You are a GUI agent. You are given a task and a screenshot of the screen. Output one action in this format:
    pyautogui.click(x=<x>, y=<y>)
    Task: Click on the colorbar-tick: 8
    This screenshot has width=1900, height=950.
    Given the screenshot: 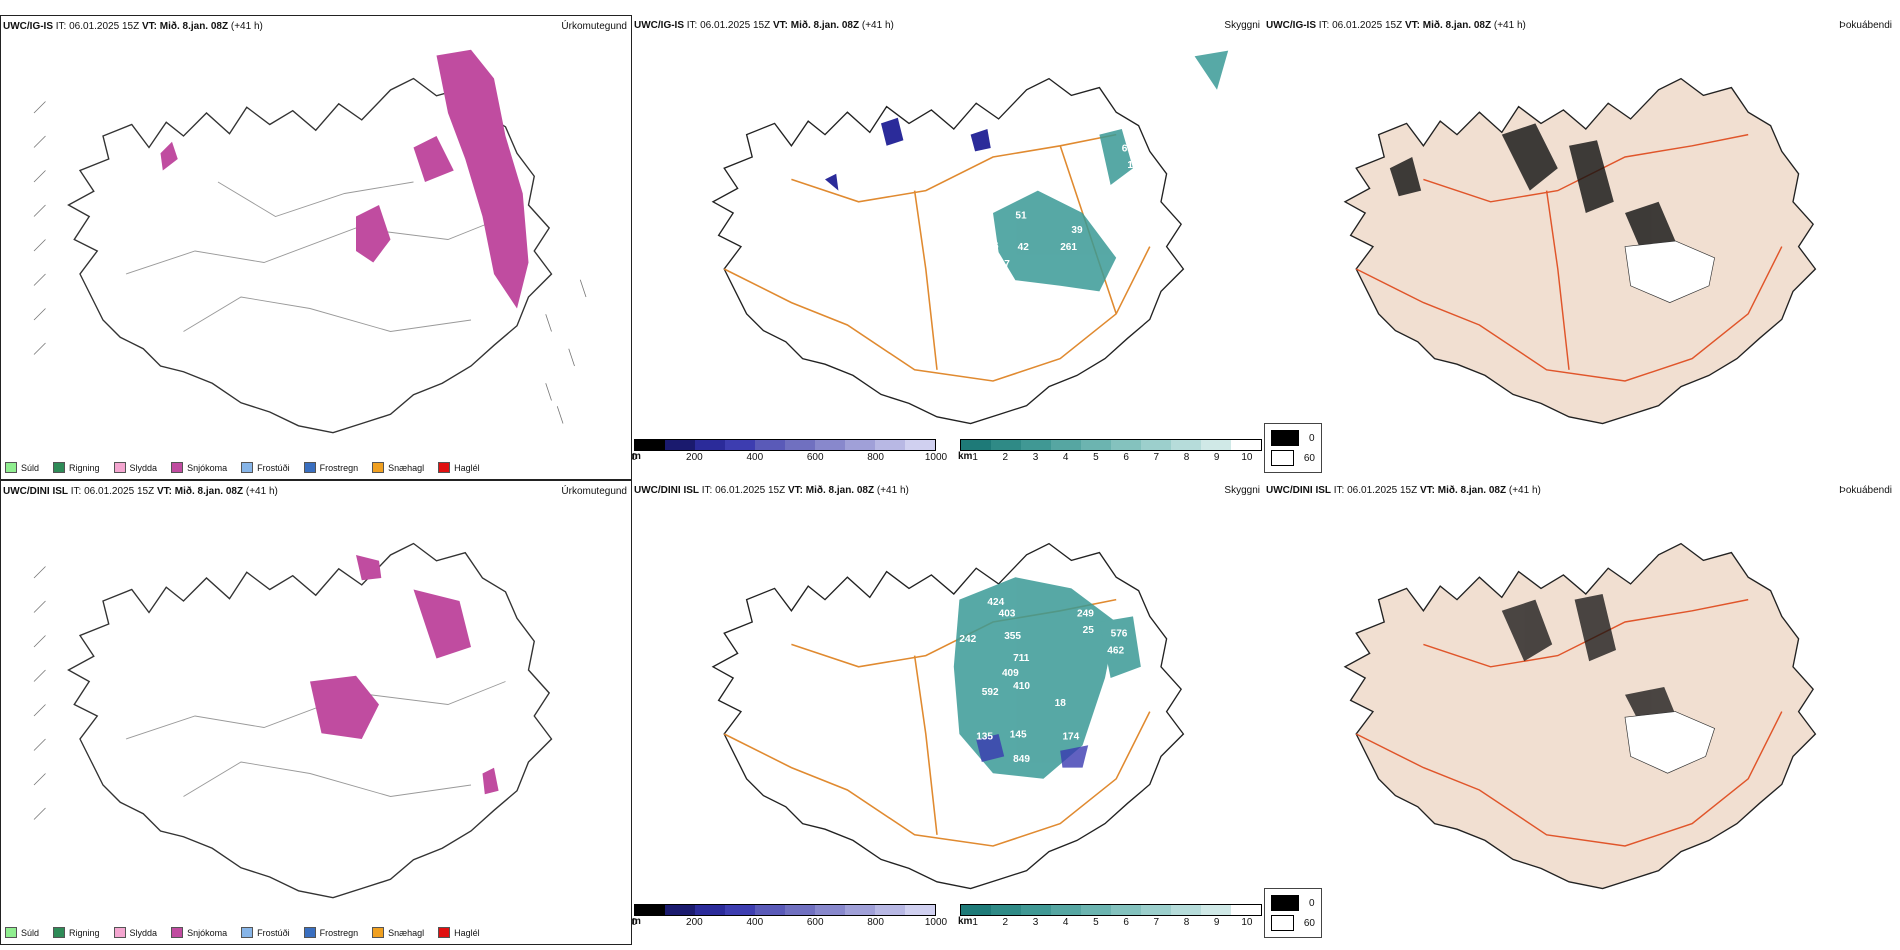 What is the action you would take?
    pyautogui.click(x=1186, y=457)
    